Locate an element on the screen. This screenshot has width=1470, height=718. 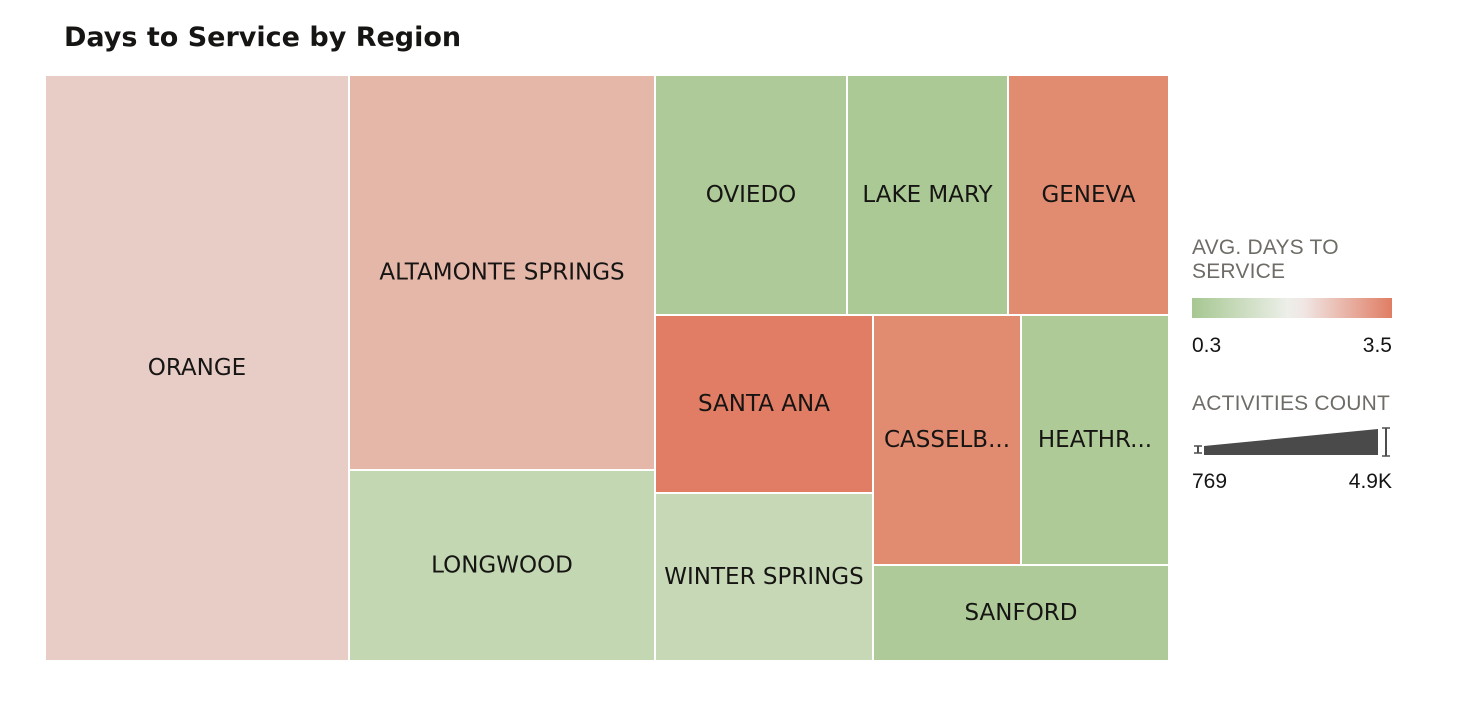
treemap-label-santa-ana: SANTA ANA is located at coordinates (764, 404).